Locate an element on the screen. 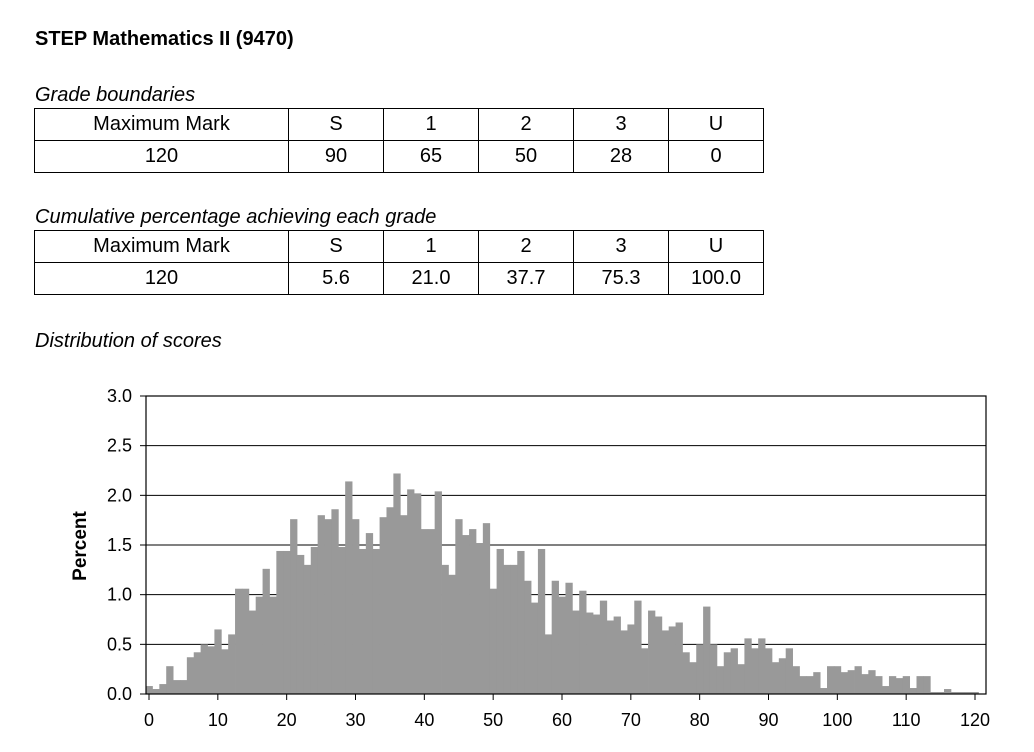 This screenshot has height=752, width=1034. x-tick-label: 90 is located at coordinates (768, 720).